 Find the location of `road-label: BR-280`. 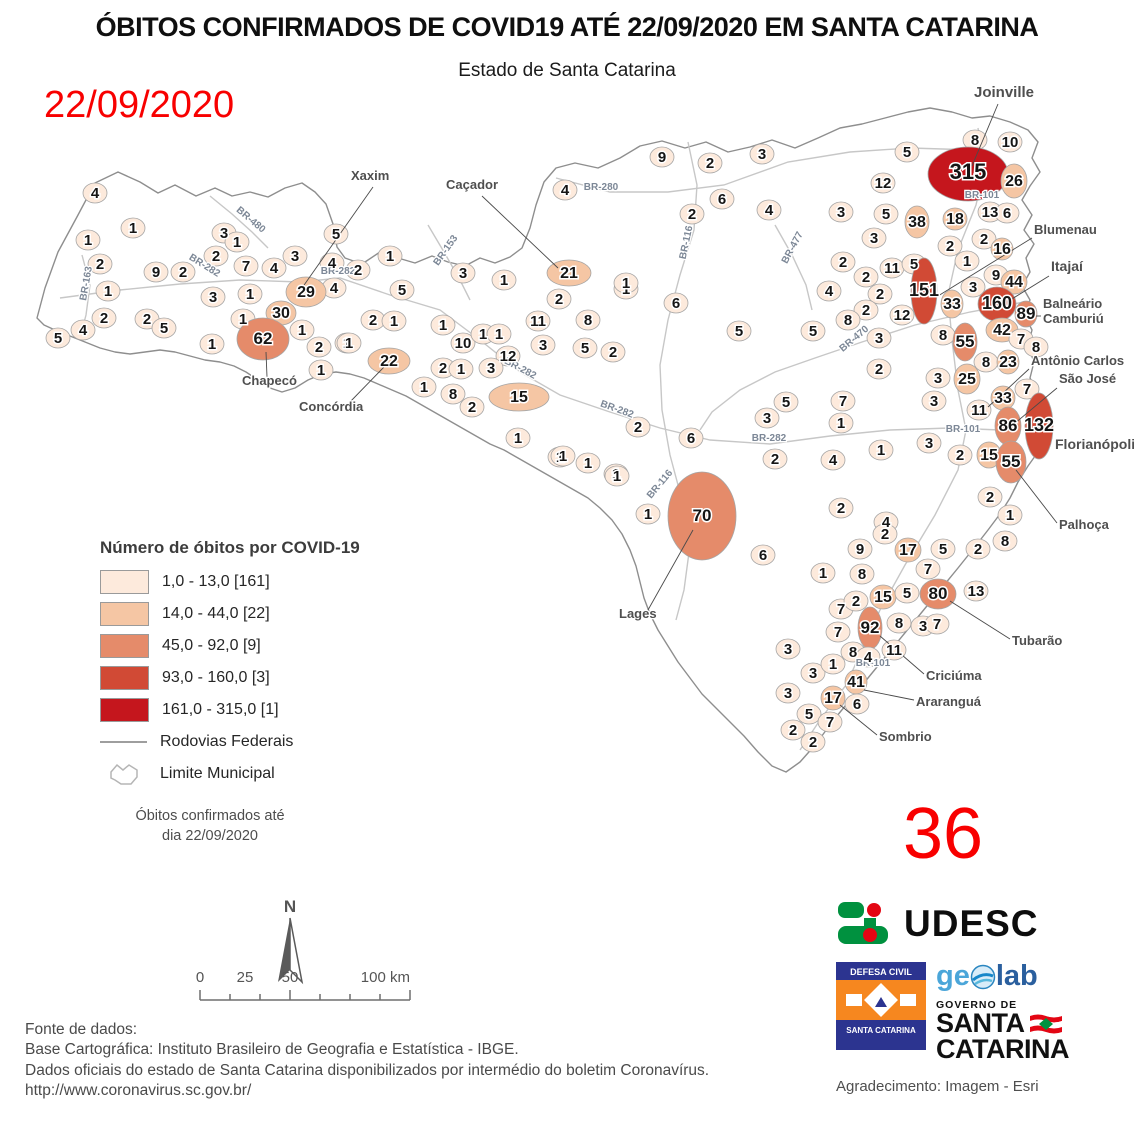

road-label: BR-280 is located at coordinates (601, 187).